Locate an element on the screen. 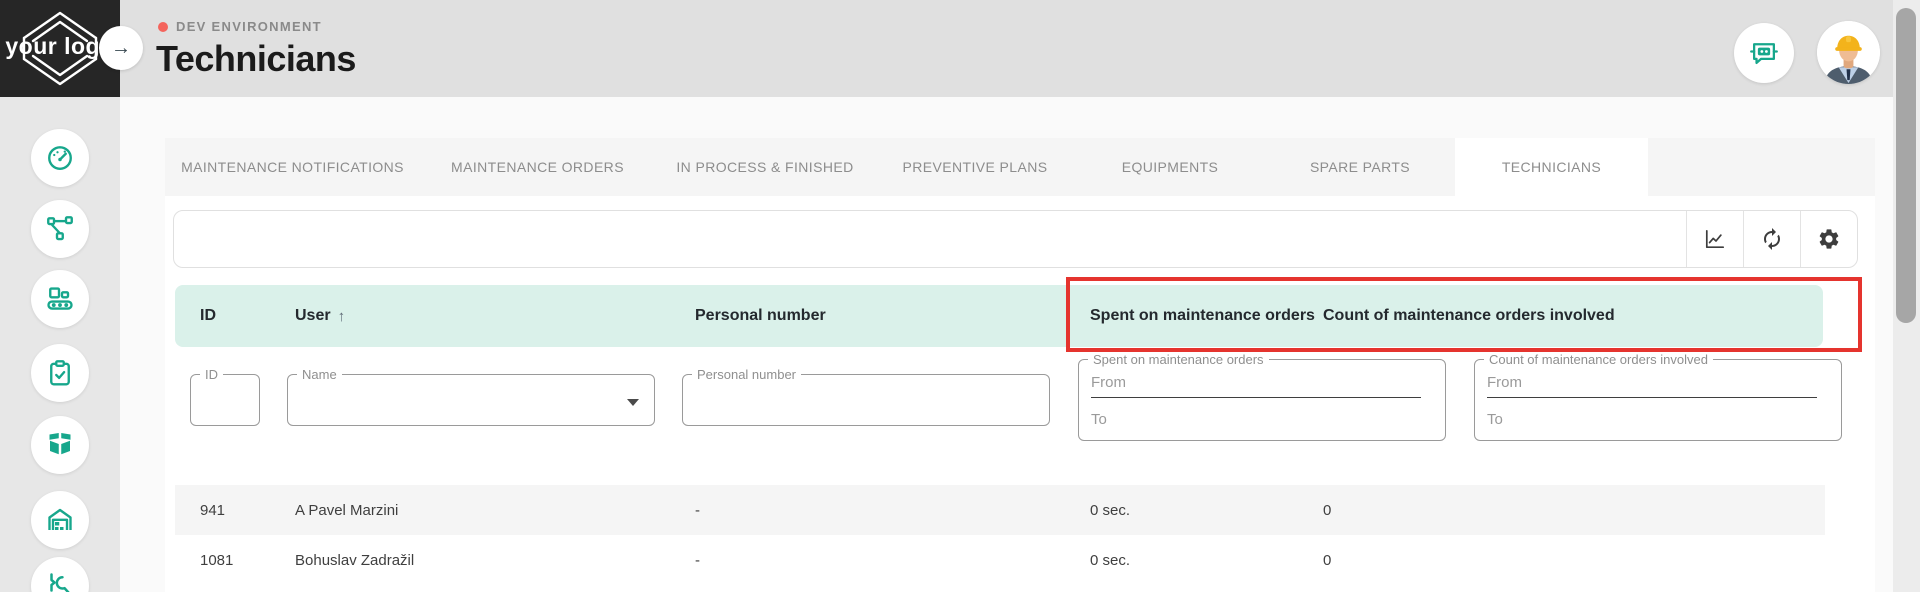 The width and height of the screenshot is (1920, 592). column-header-user: User ↑ is located at coordinates (320, 316).